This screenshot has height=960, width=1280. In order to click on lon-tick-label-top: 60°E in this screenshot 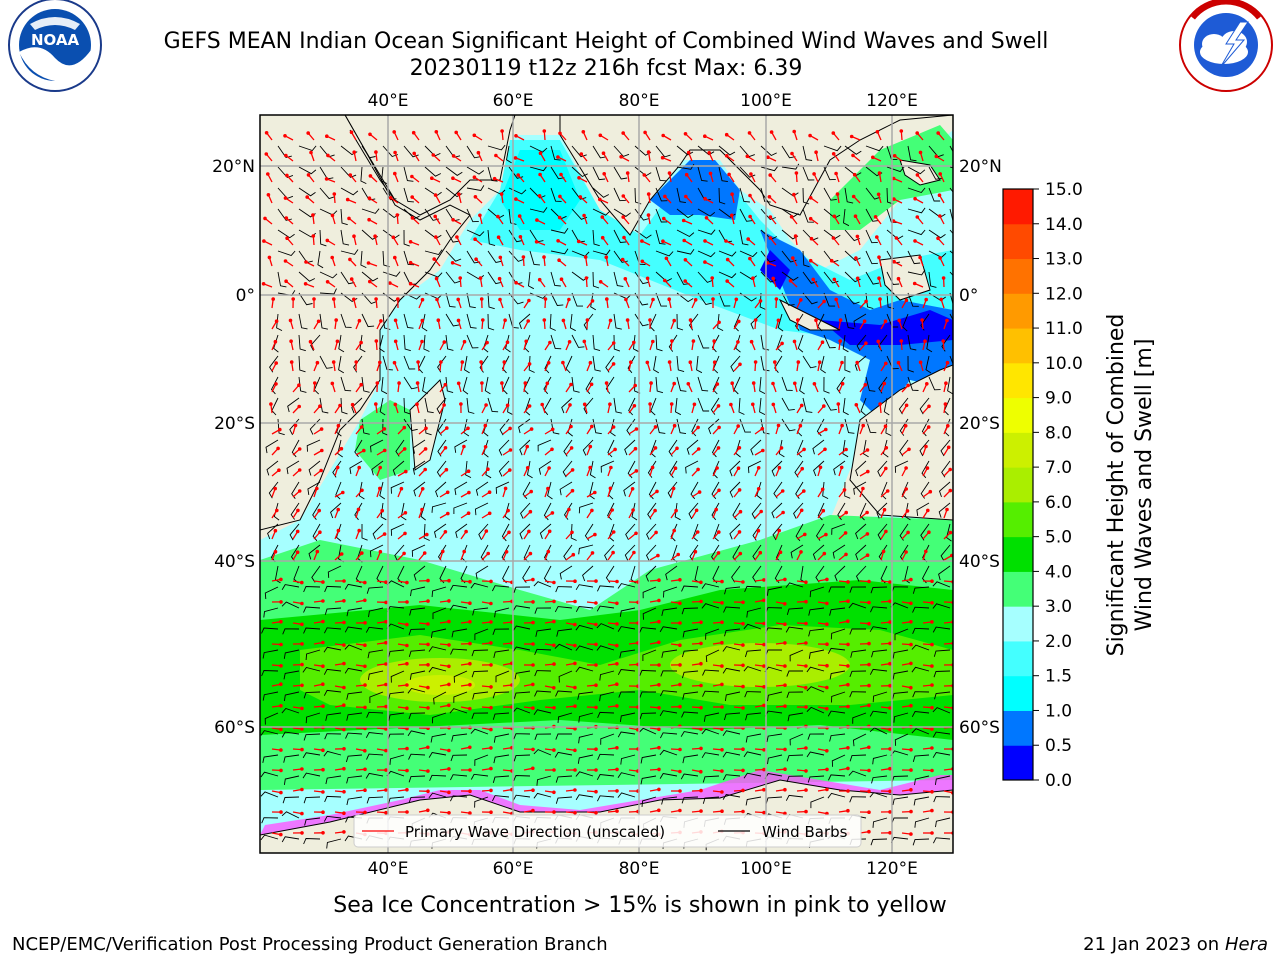, I will do `click(513, 101)`.